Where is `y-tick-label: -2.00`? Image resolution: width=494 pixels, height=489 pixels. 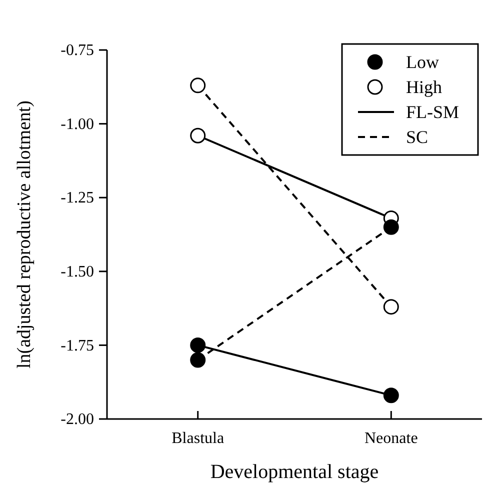 y-tick-label: -2.00 is located at coordinates (77, 419).